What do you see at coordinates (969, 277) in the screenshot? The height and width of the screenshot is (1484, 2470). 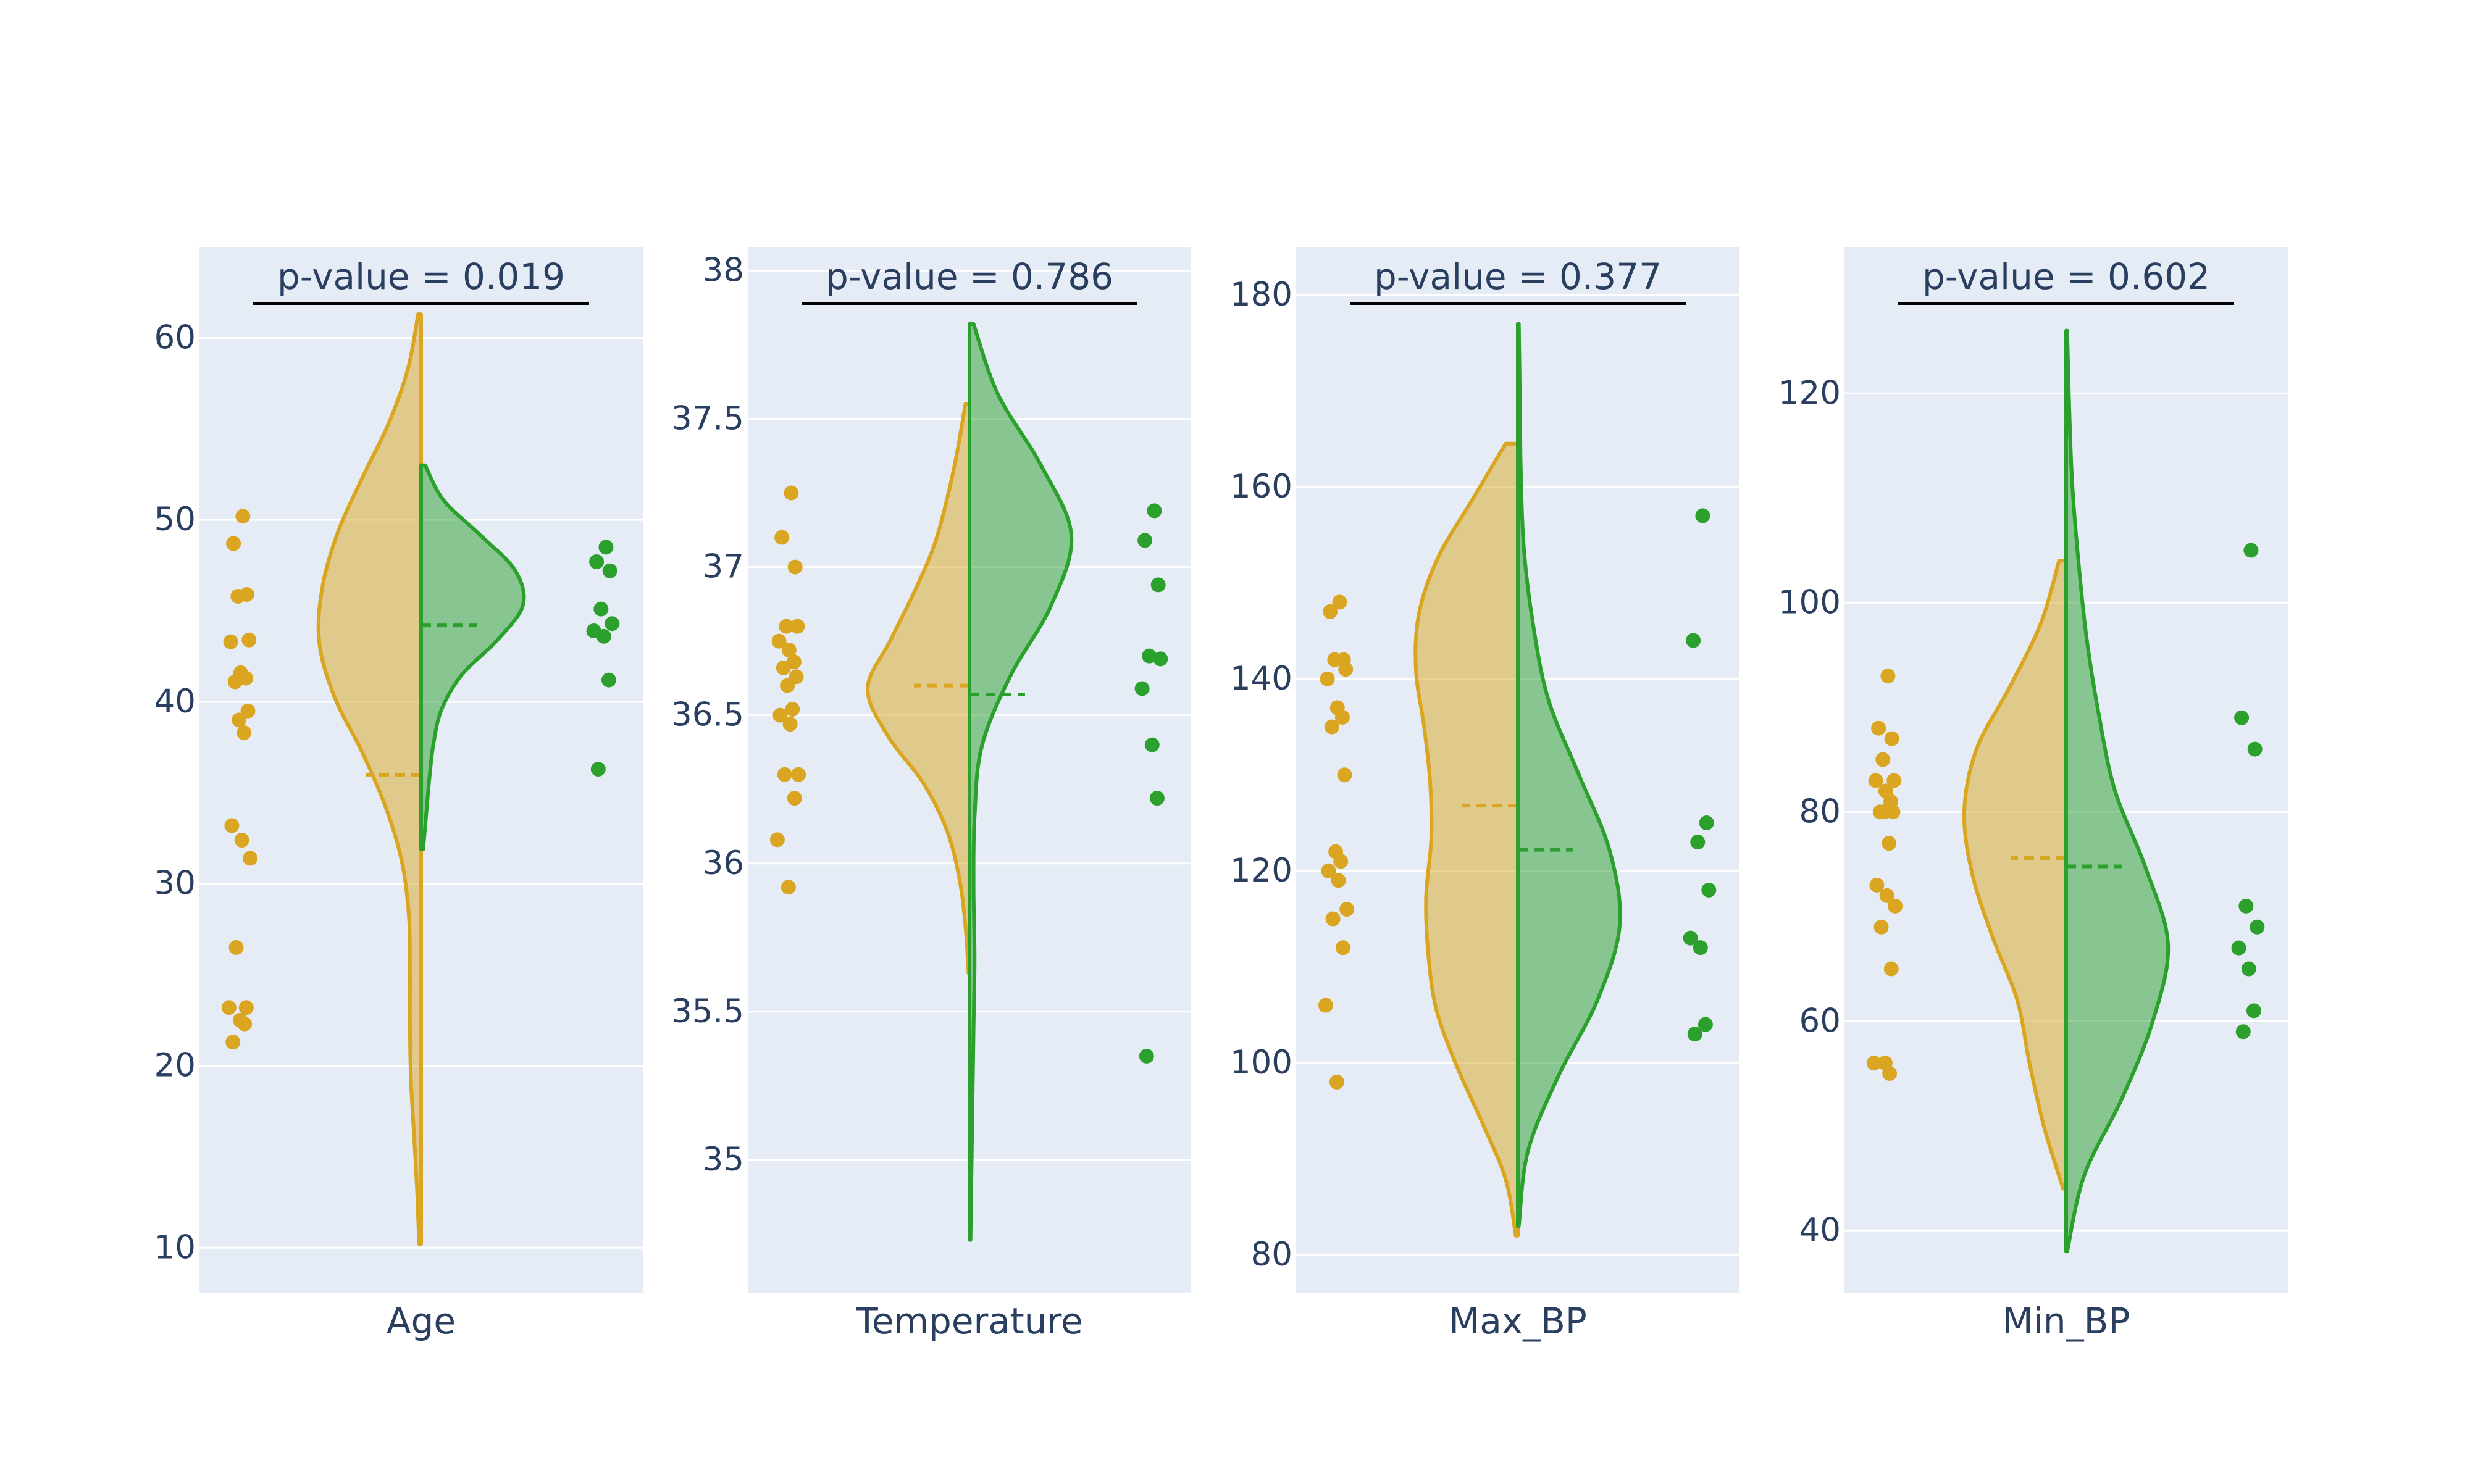 I see `p-value-annotation: p-value = 0.786` at bounding box center [969, 277].